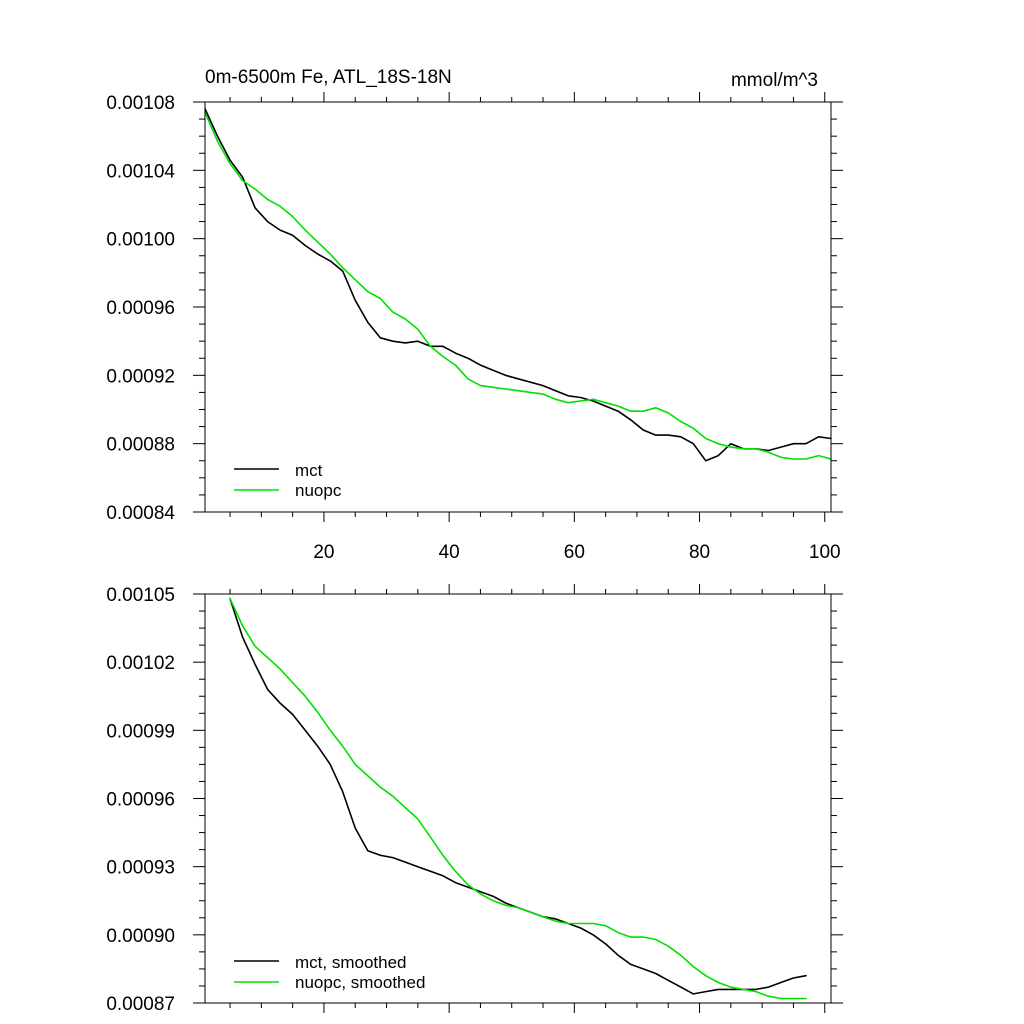  I want to click on top-legend: mct nuopc, so click(288, 480).